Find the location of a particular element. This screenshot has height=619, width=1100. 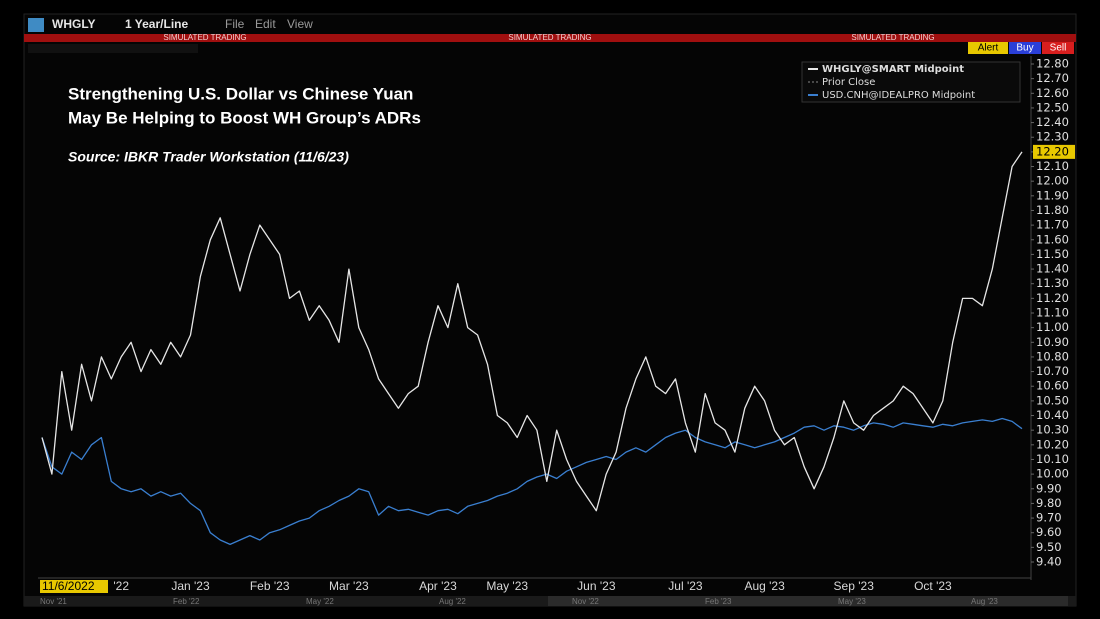

y-tick-label: 11.00 is located at coordinates (1052, 327).